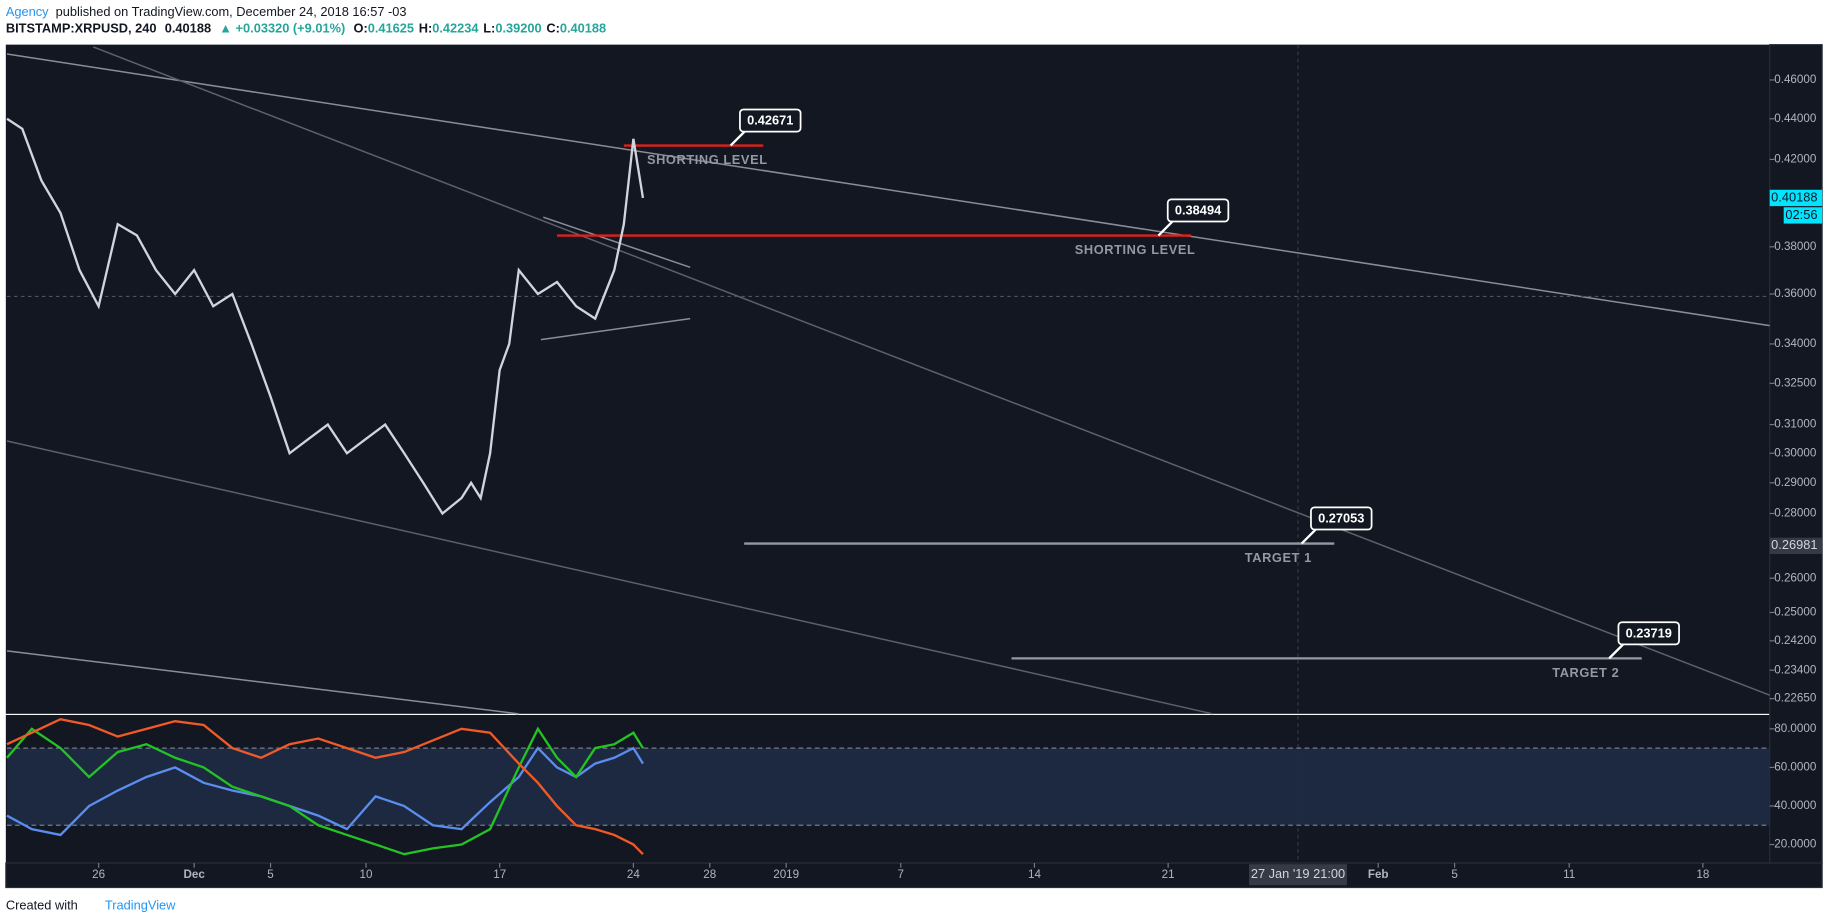 The width and height of the screenshot is (1828, 924). Describe the element at coordinates (1168, 874) in the screenshot. I see `x-tick-label: 21` at that location.